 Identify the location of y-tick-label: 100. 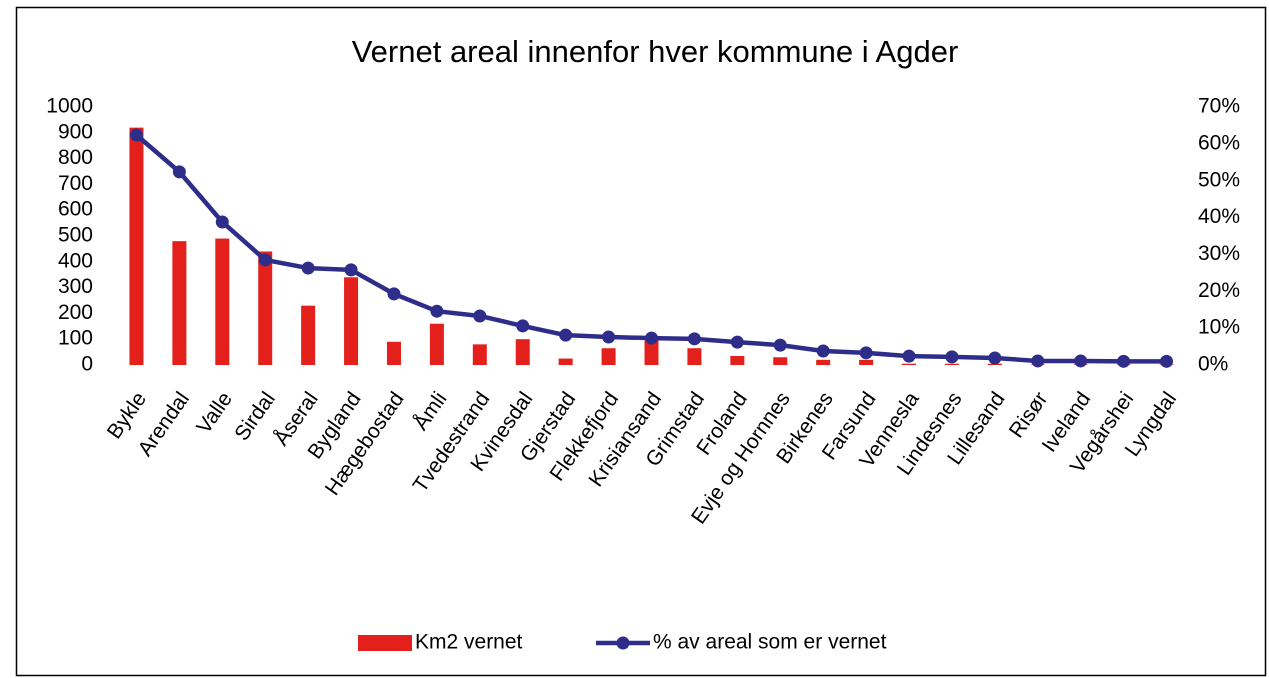
(75, 338).